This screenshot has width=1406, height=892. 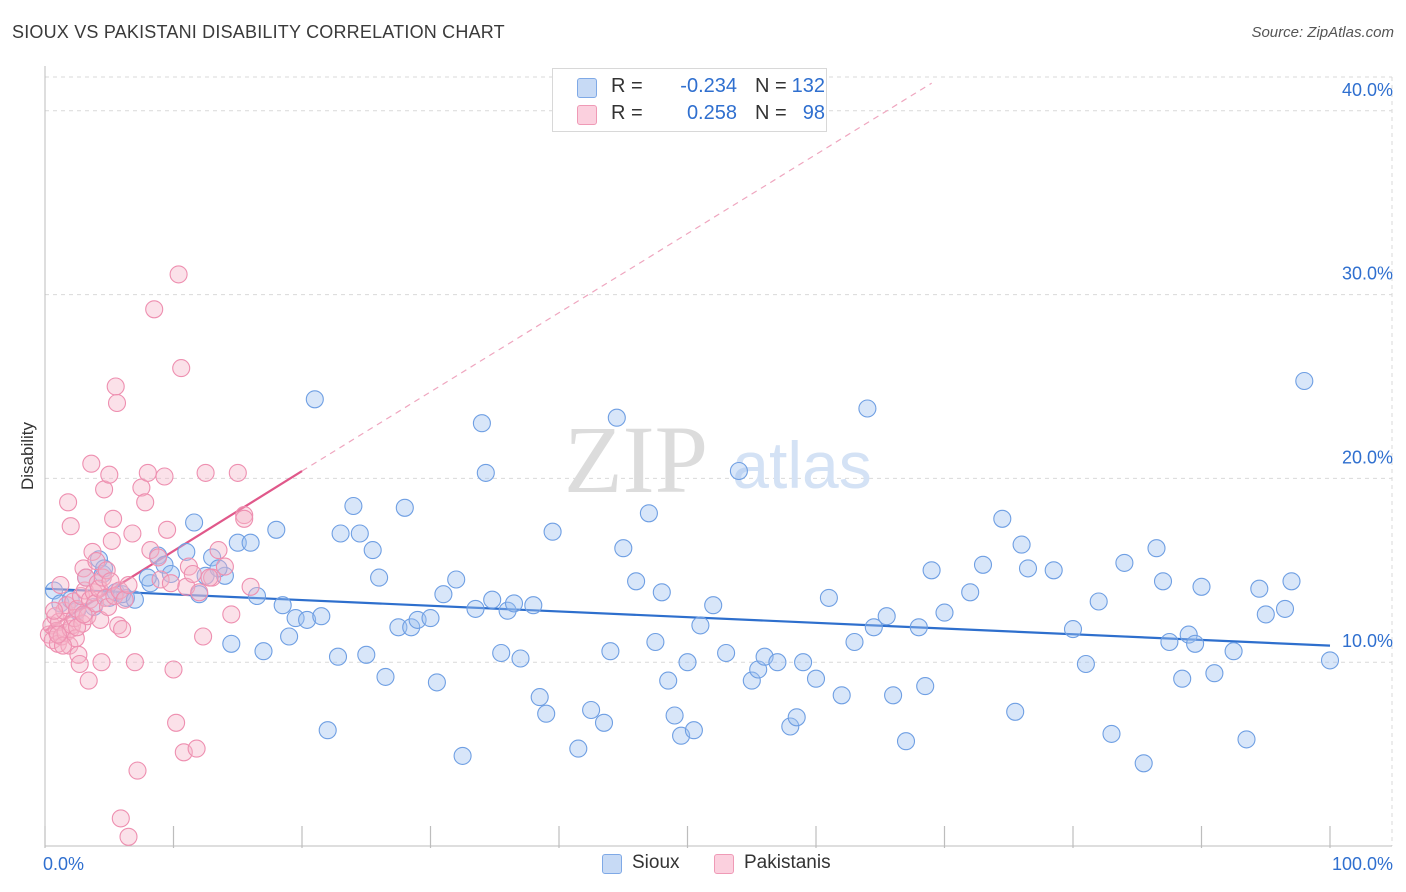 What do you see at coordinates (1367, 90) in the screenshot?
I see `y-tick-label: 40.0%` at bounding box center [1367, 90].